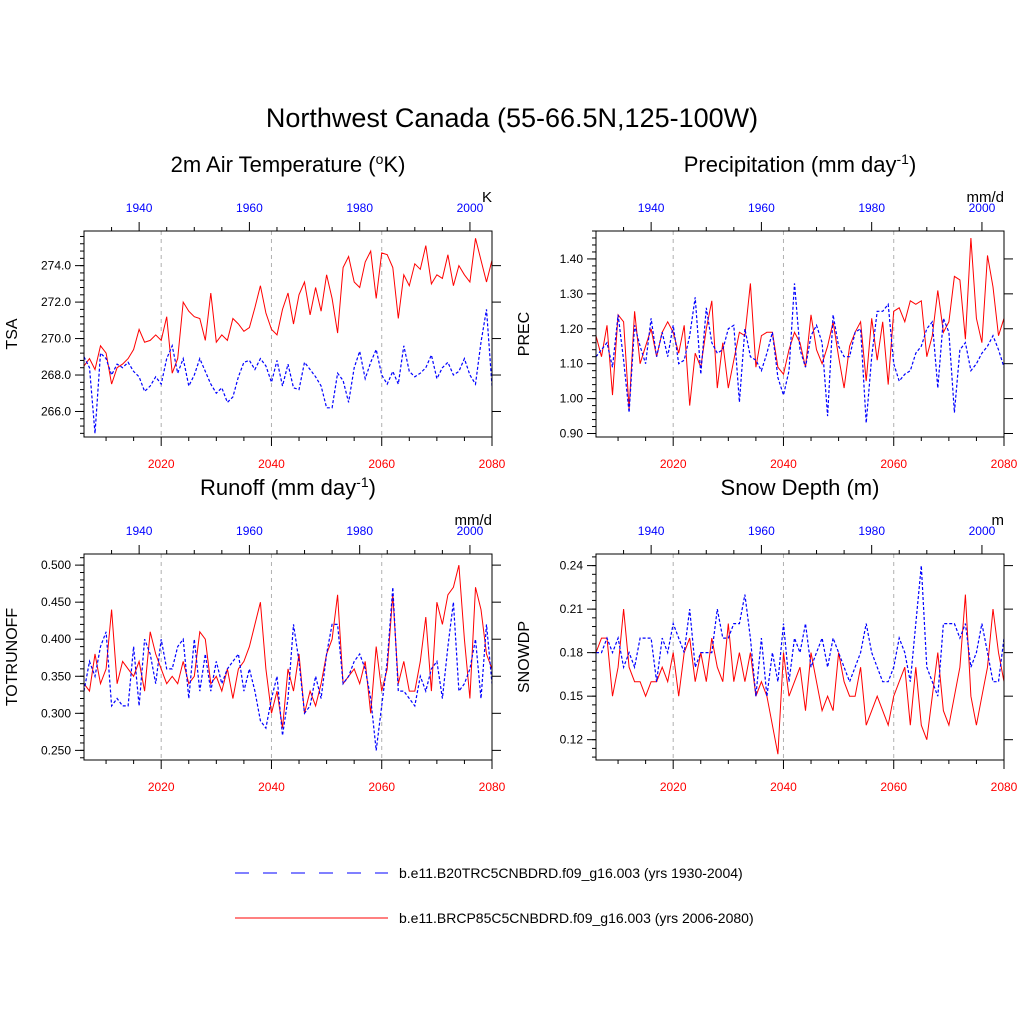  What do you see at coordinates (56, 639) in the screenshot?
I see `y-tick-label: 0.400` at bounding box center [56, 639].